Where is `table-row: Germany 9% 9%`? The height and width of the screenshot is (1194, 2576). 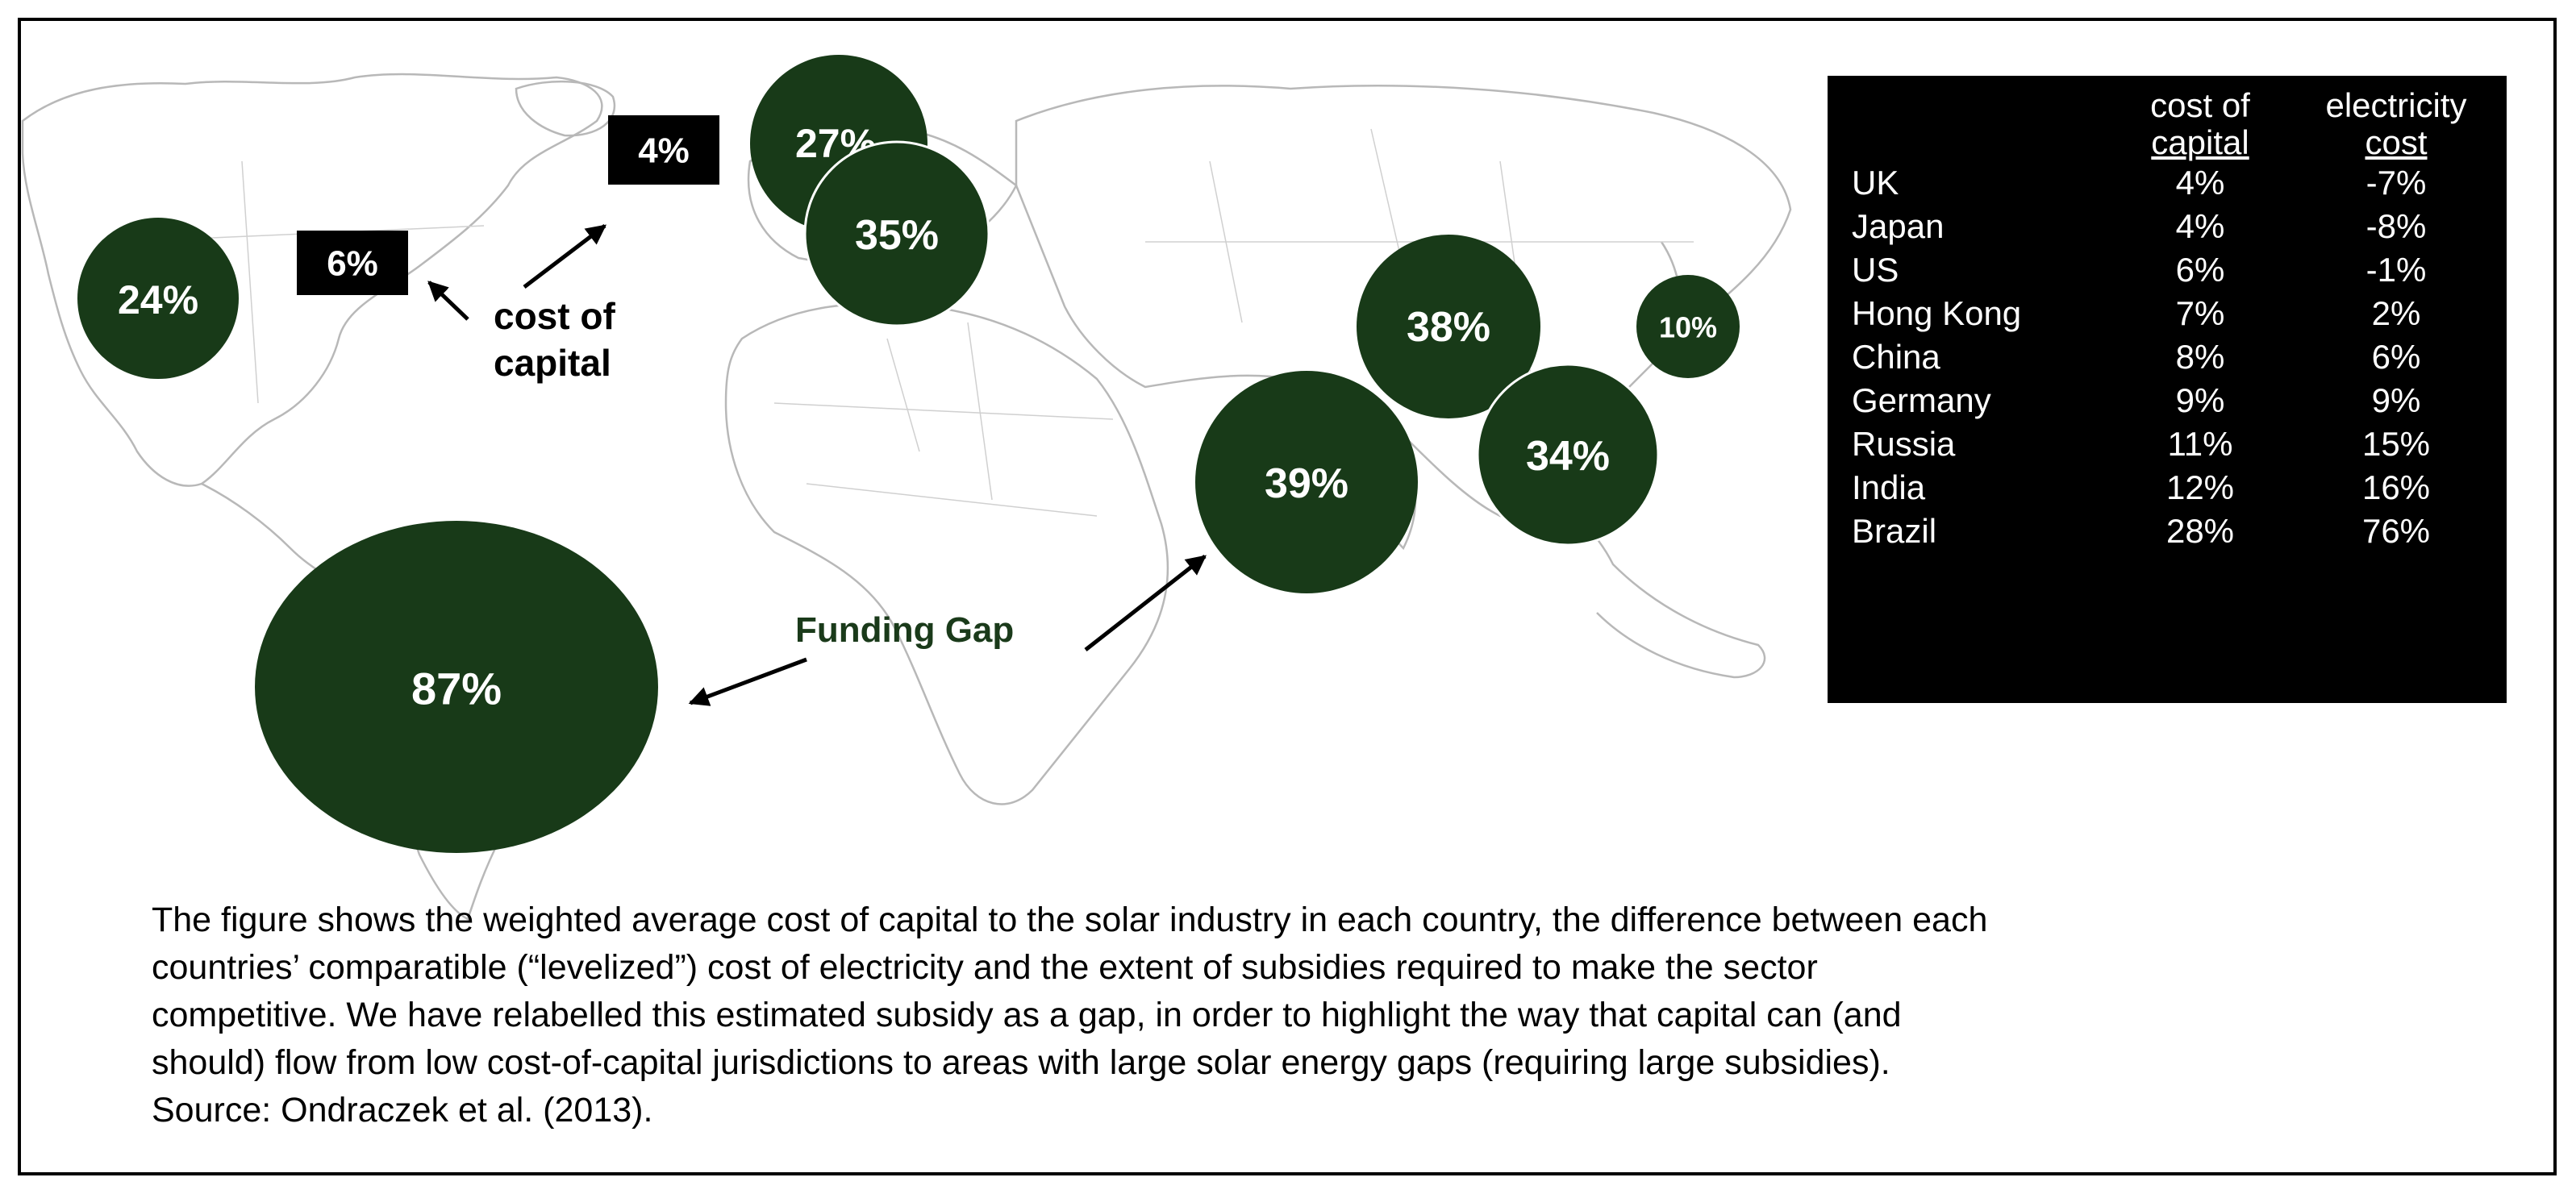
table-row: Germany 9% 9% is located at coordinates (2178, 400).